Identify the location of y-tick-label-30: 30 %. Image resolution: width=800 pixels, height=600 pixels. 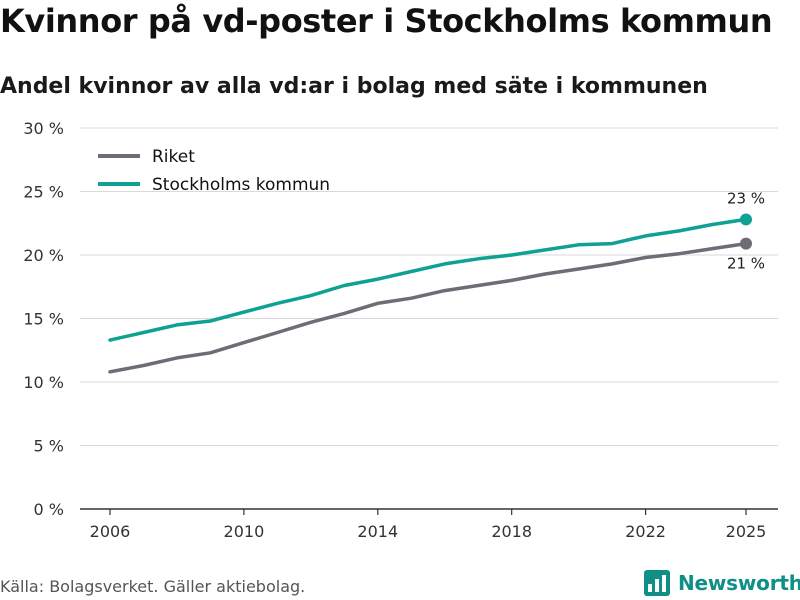
(43, 128).